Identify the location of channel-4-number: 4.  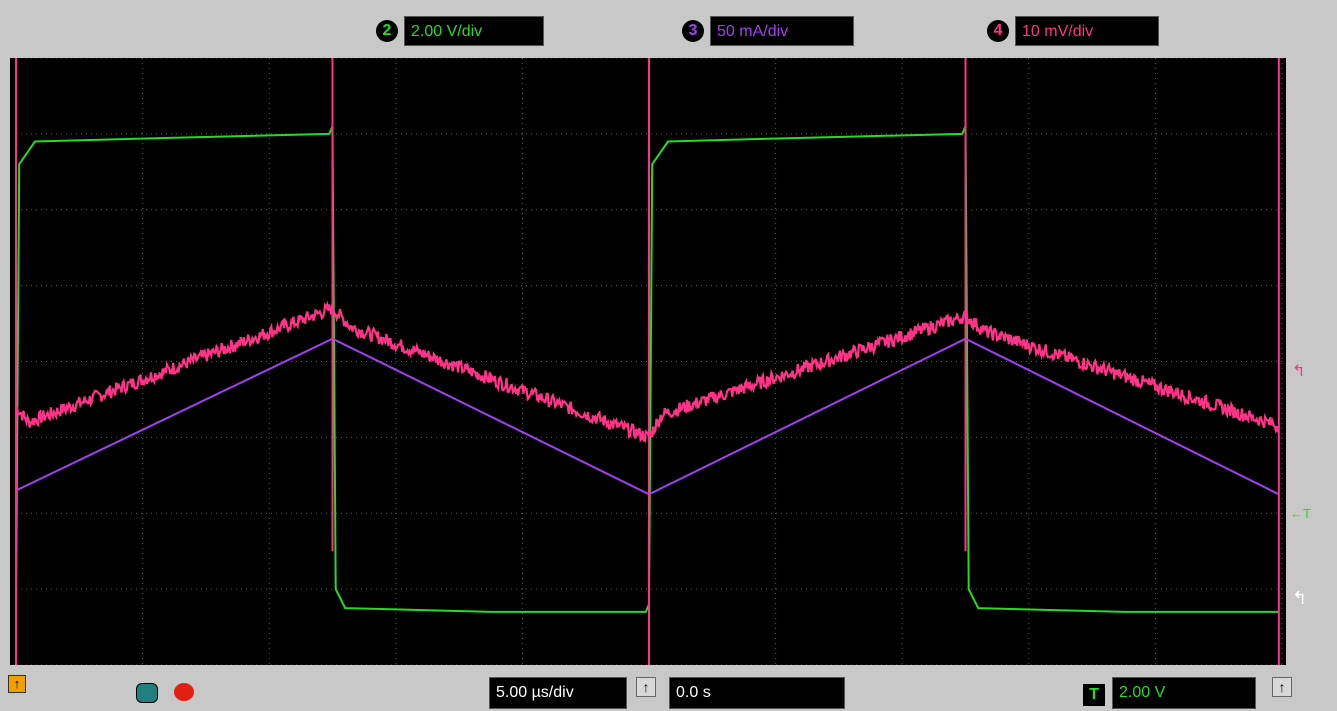
(998, 31).